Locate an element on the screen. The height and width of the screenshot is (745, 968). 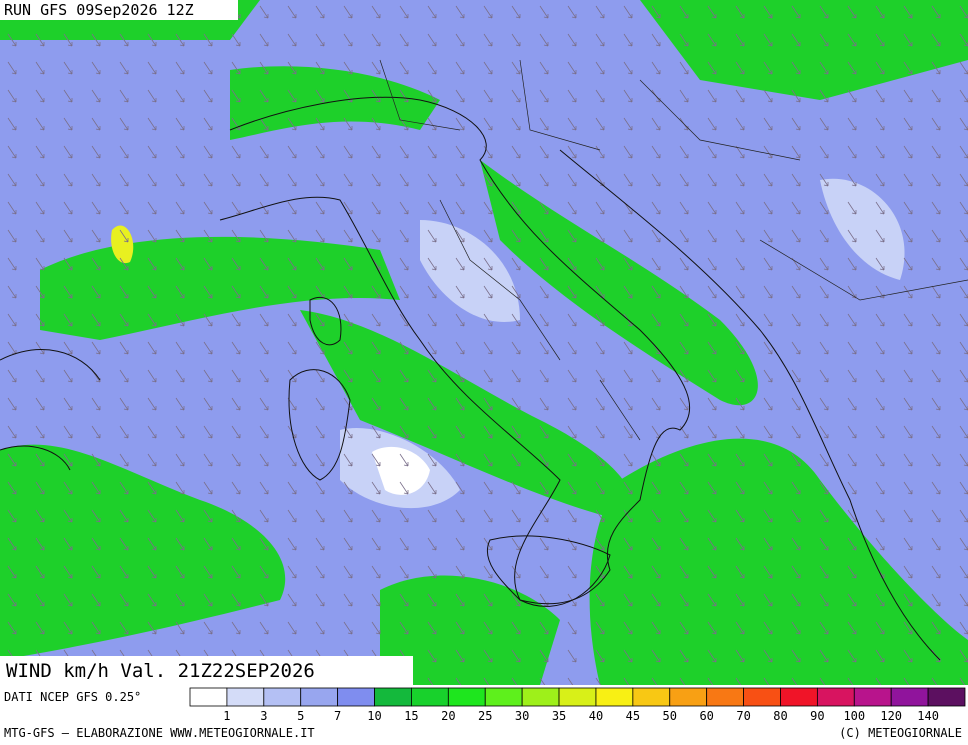
scale-label: 120 is located at coordinates (891, 716).